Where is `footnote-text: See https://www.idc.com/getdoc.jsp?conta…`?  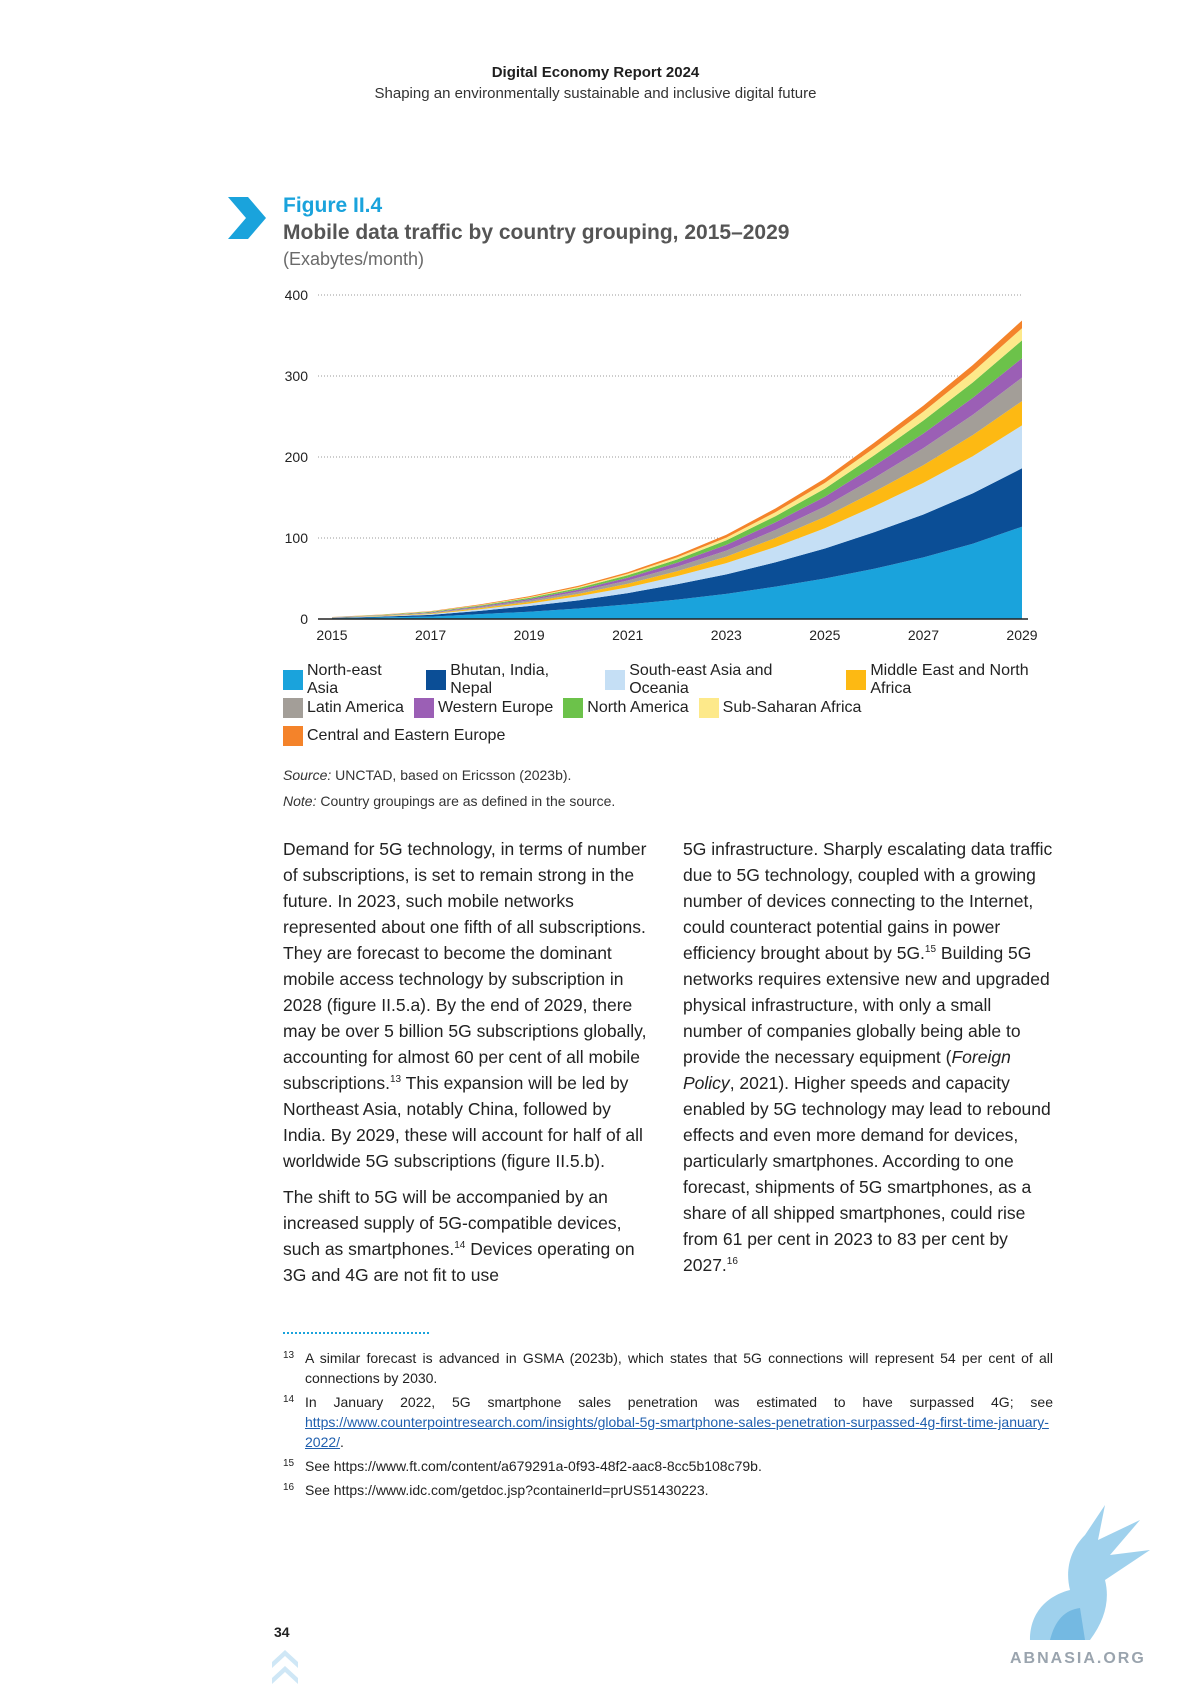 footnote-text: See https://www.idc.com/getdoc.jsp?conta… is located at coordinates (507, 1490).